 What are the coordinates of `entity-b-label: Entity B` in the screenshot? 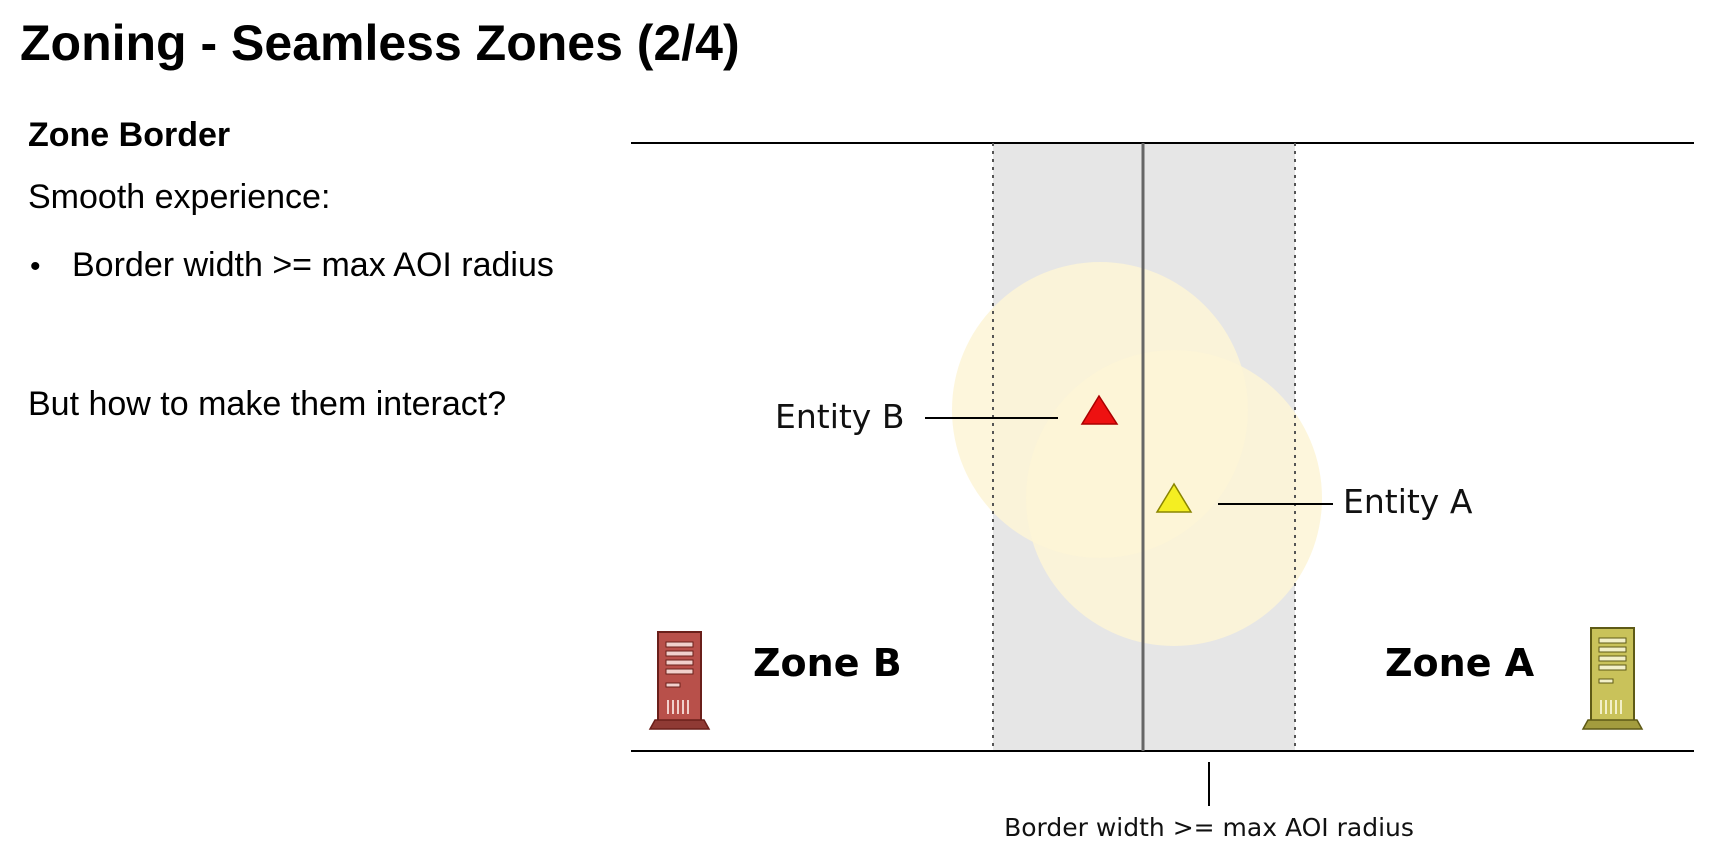 It's located at (839, 416).